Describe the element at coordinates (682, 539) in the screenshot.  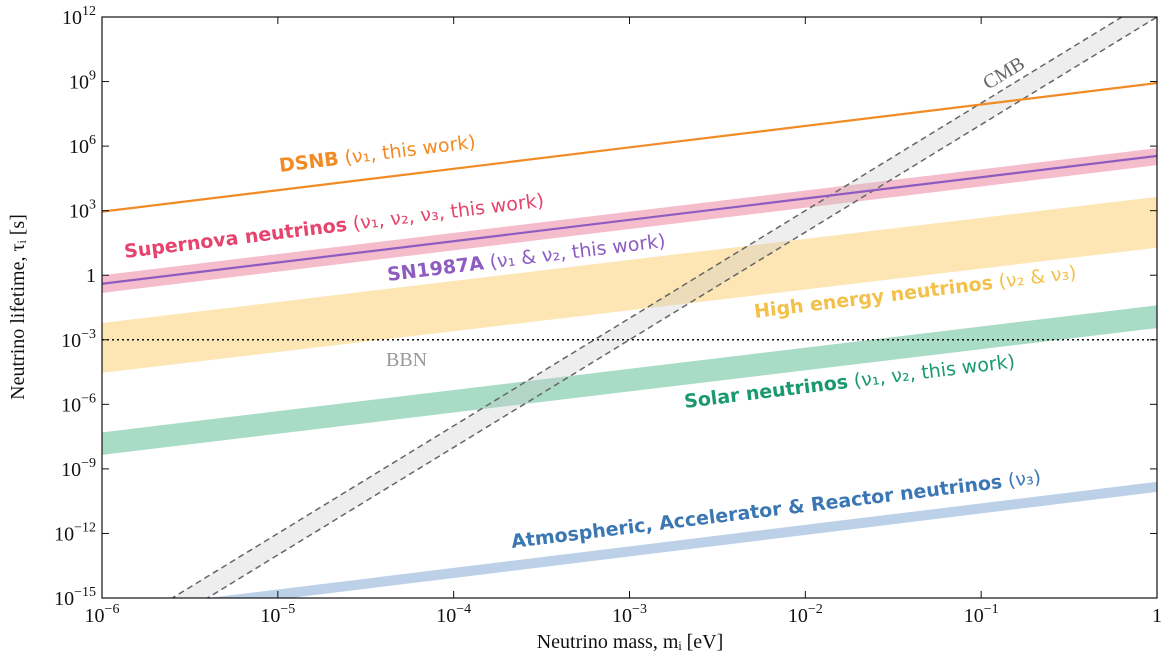
I see `band` at that location.